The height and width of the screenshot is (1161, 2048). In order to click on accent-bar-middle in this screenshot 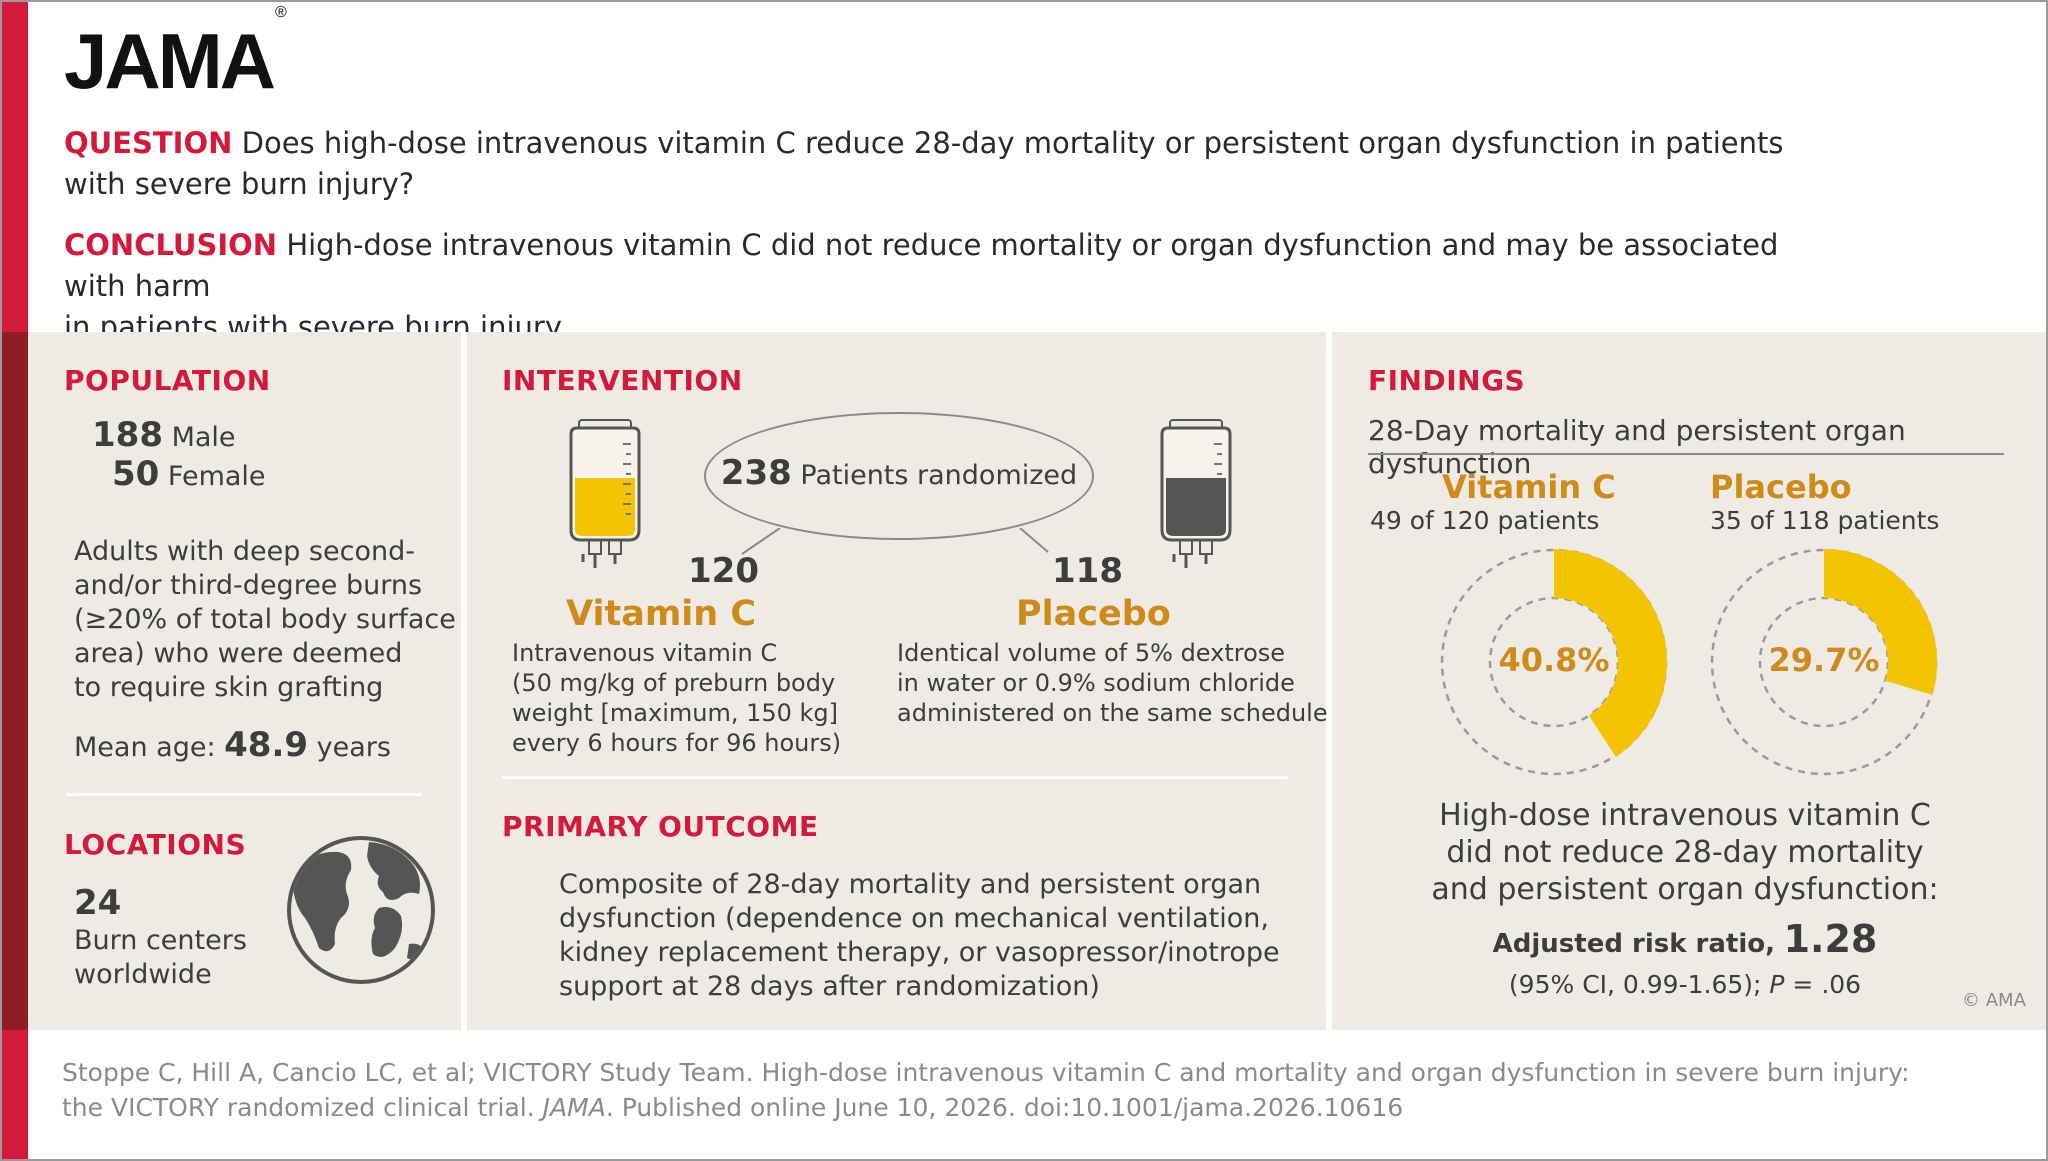, I will do `click(15, 681)`.